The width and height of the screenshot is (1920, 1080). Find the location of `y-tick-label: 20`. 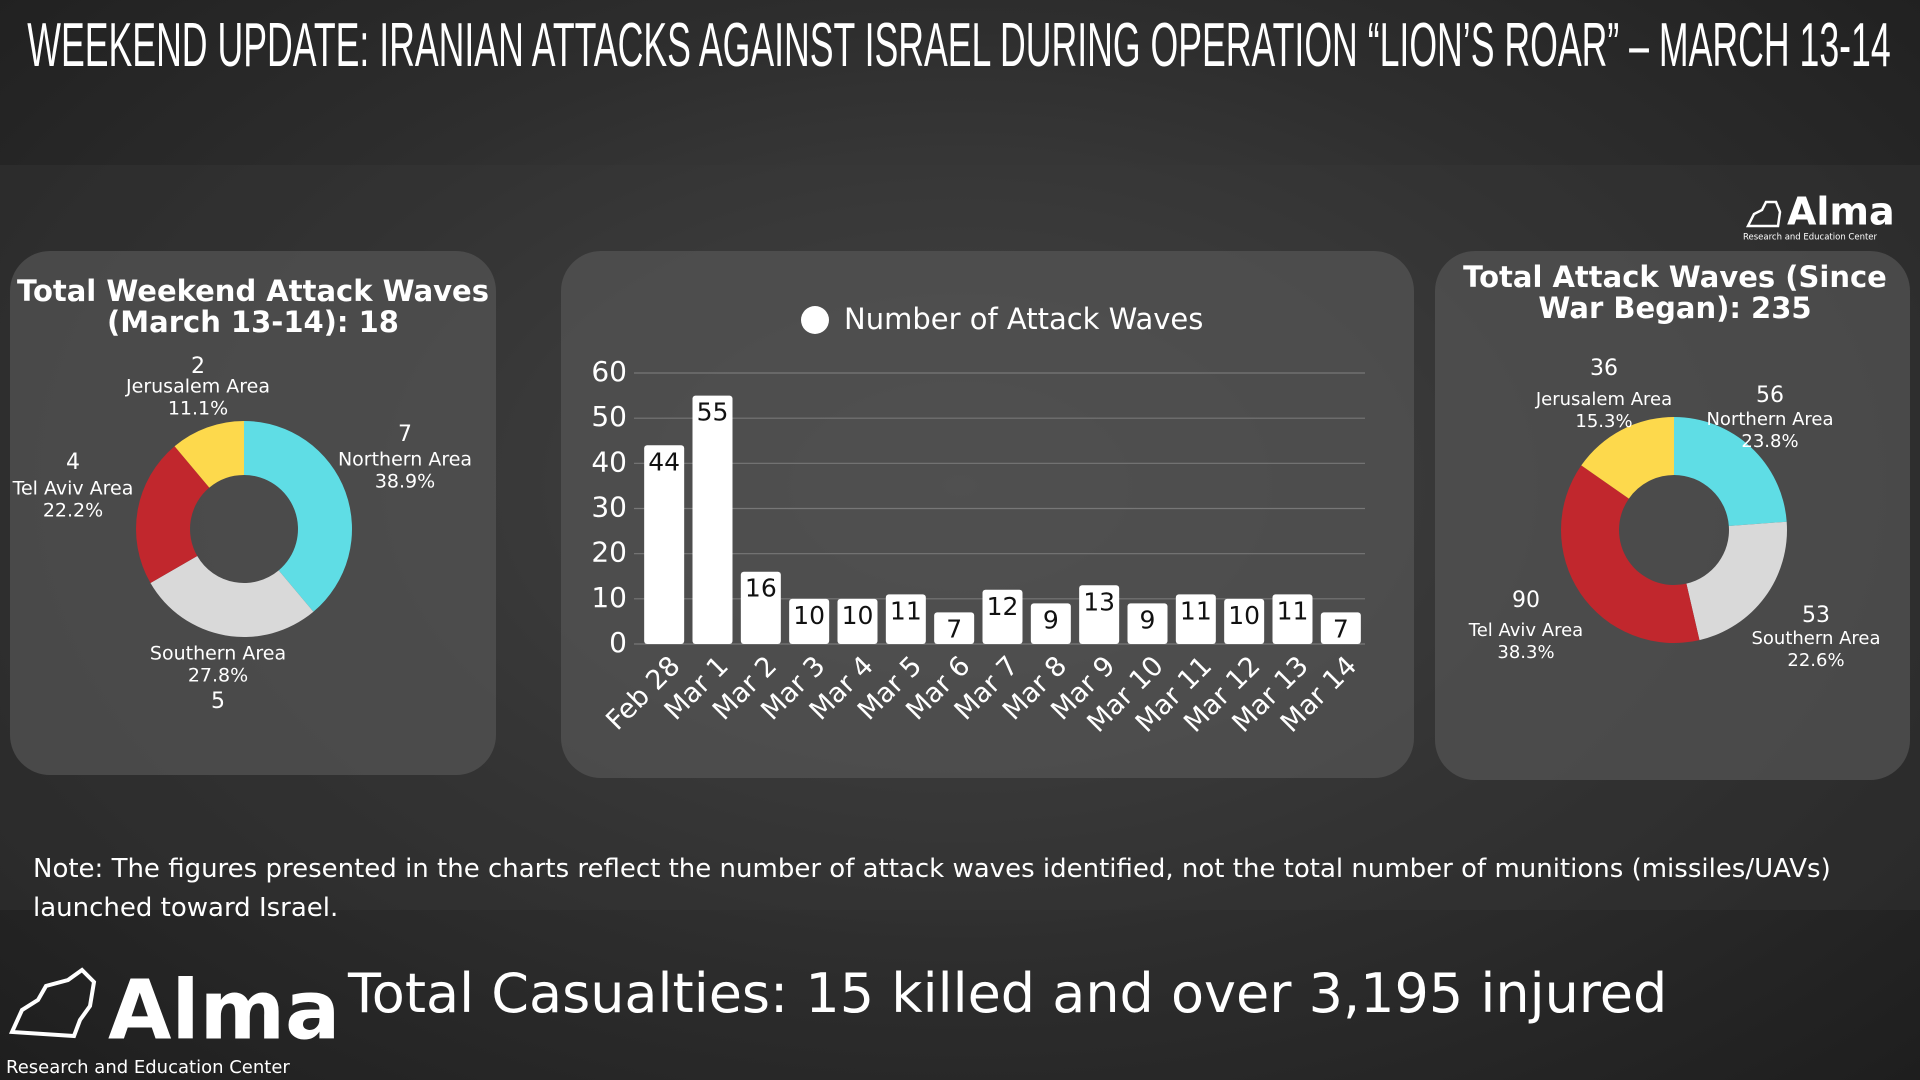

y-tick-label: 20 is located at coordinates (609, 552).